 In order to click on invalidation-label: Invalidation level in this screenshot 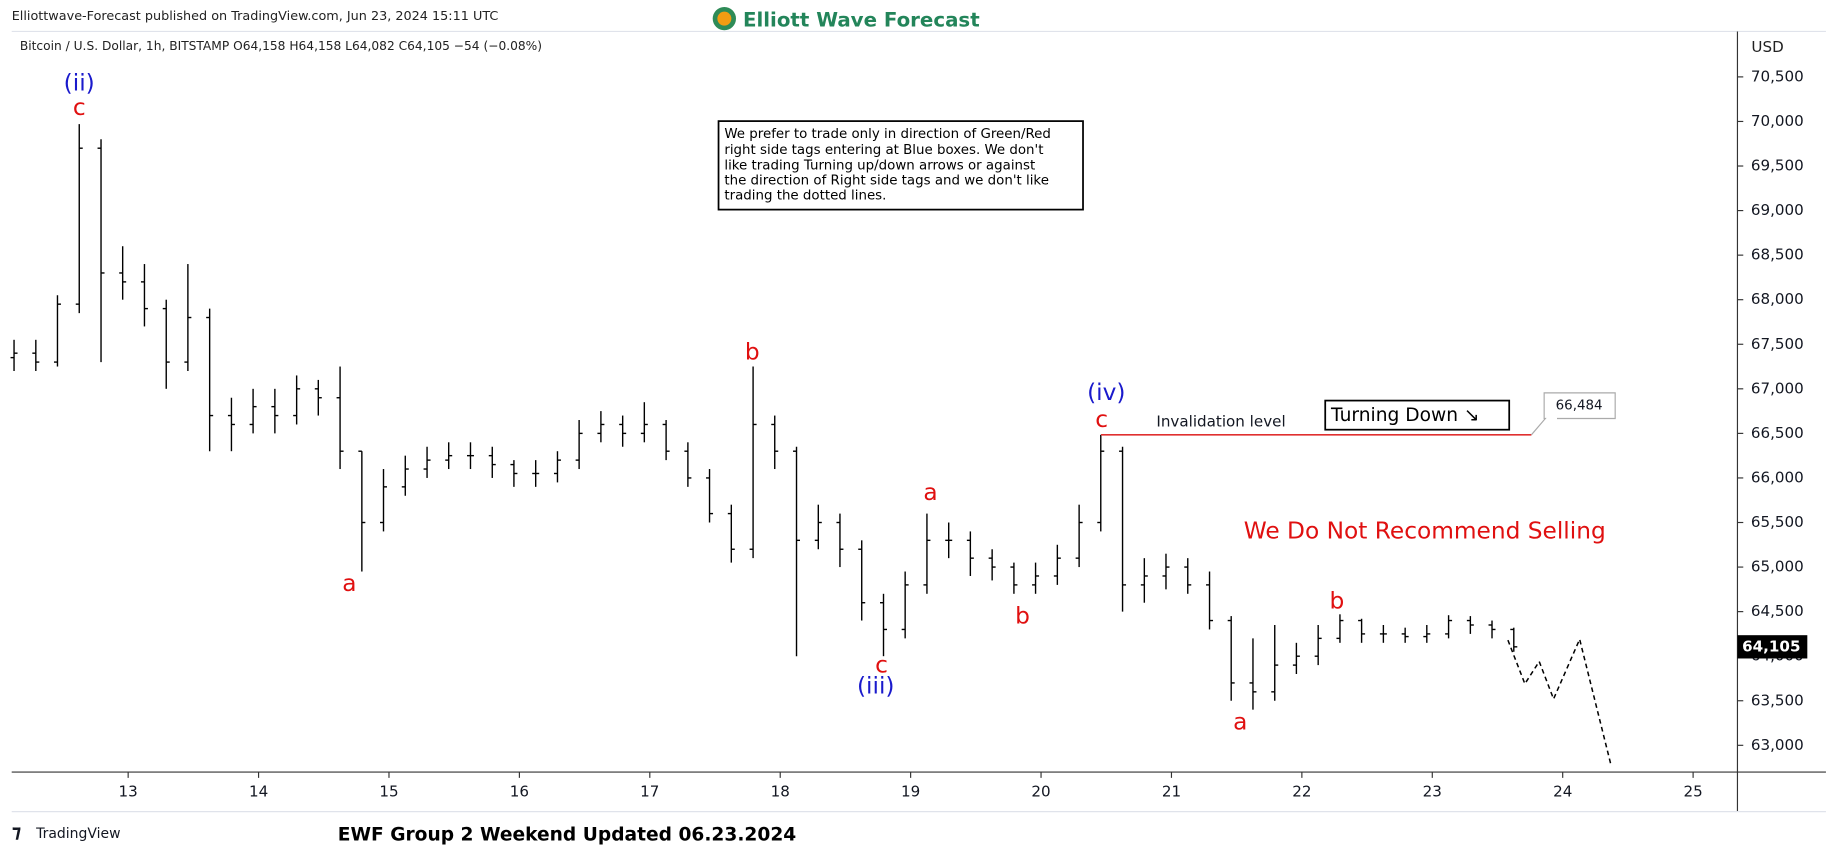, I will do `click(1220, 421)`.